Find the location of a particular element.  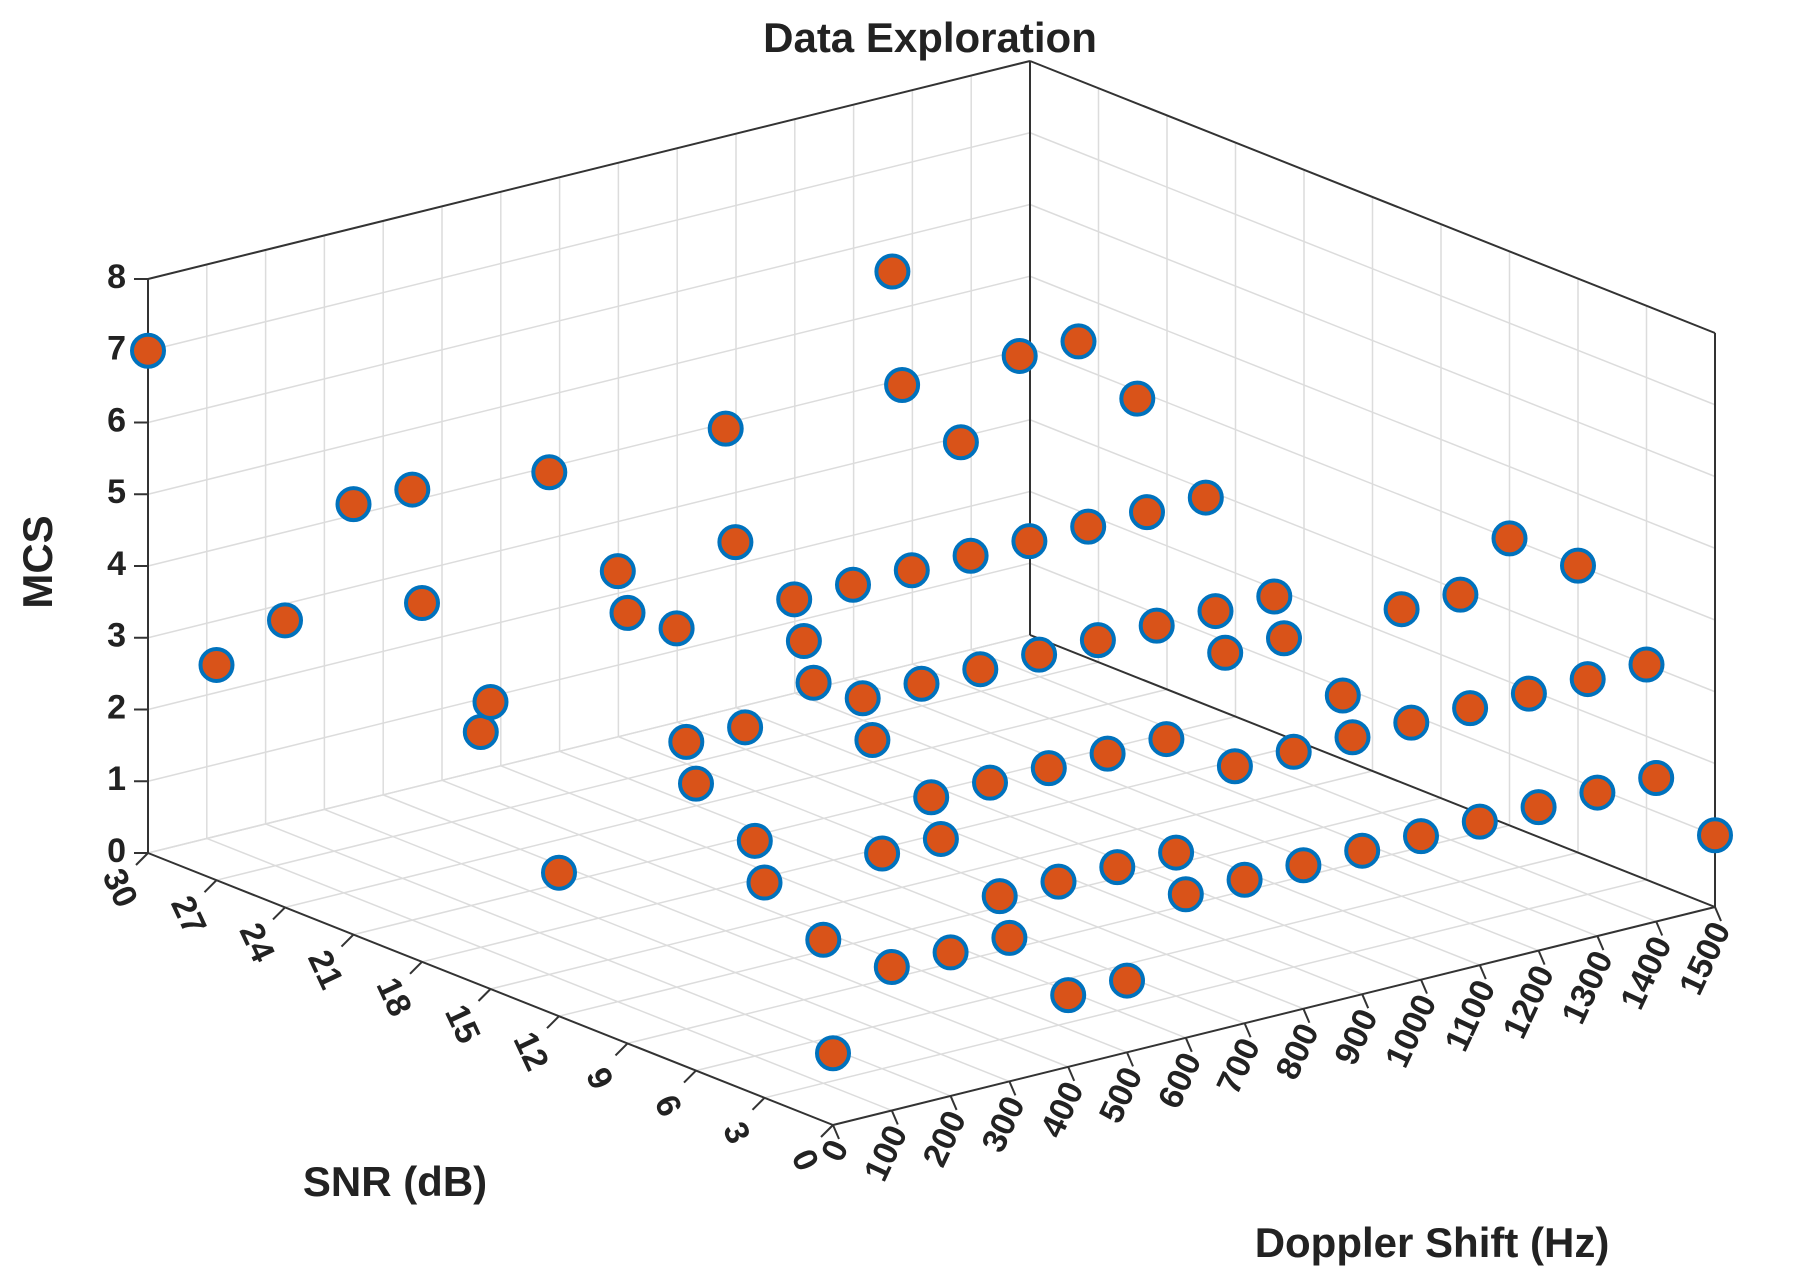

y-tick-label: 15 is located at coordinates (462, 1024).